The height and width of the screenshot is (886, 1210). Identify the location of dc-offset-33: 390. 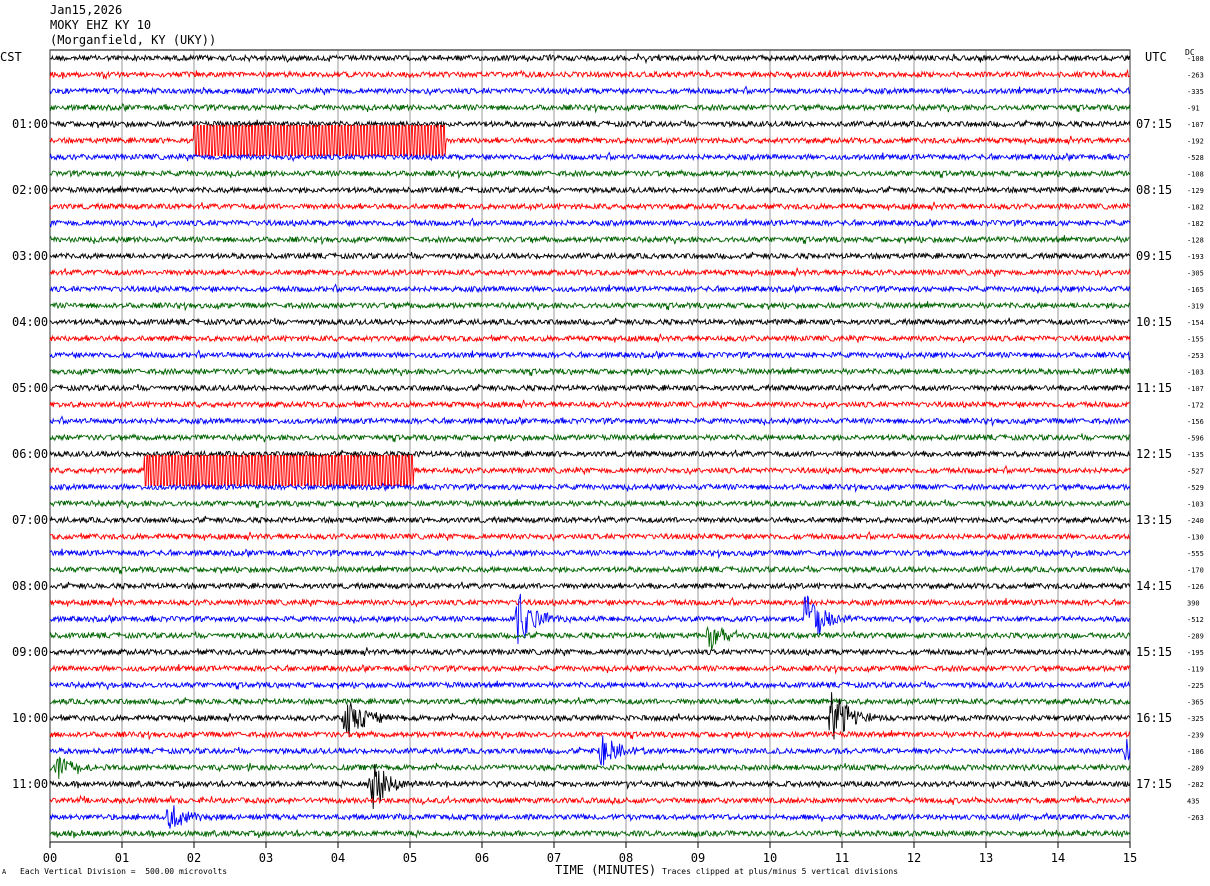
(1193, 604).